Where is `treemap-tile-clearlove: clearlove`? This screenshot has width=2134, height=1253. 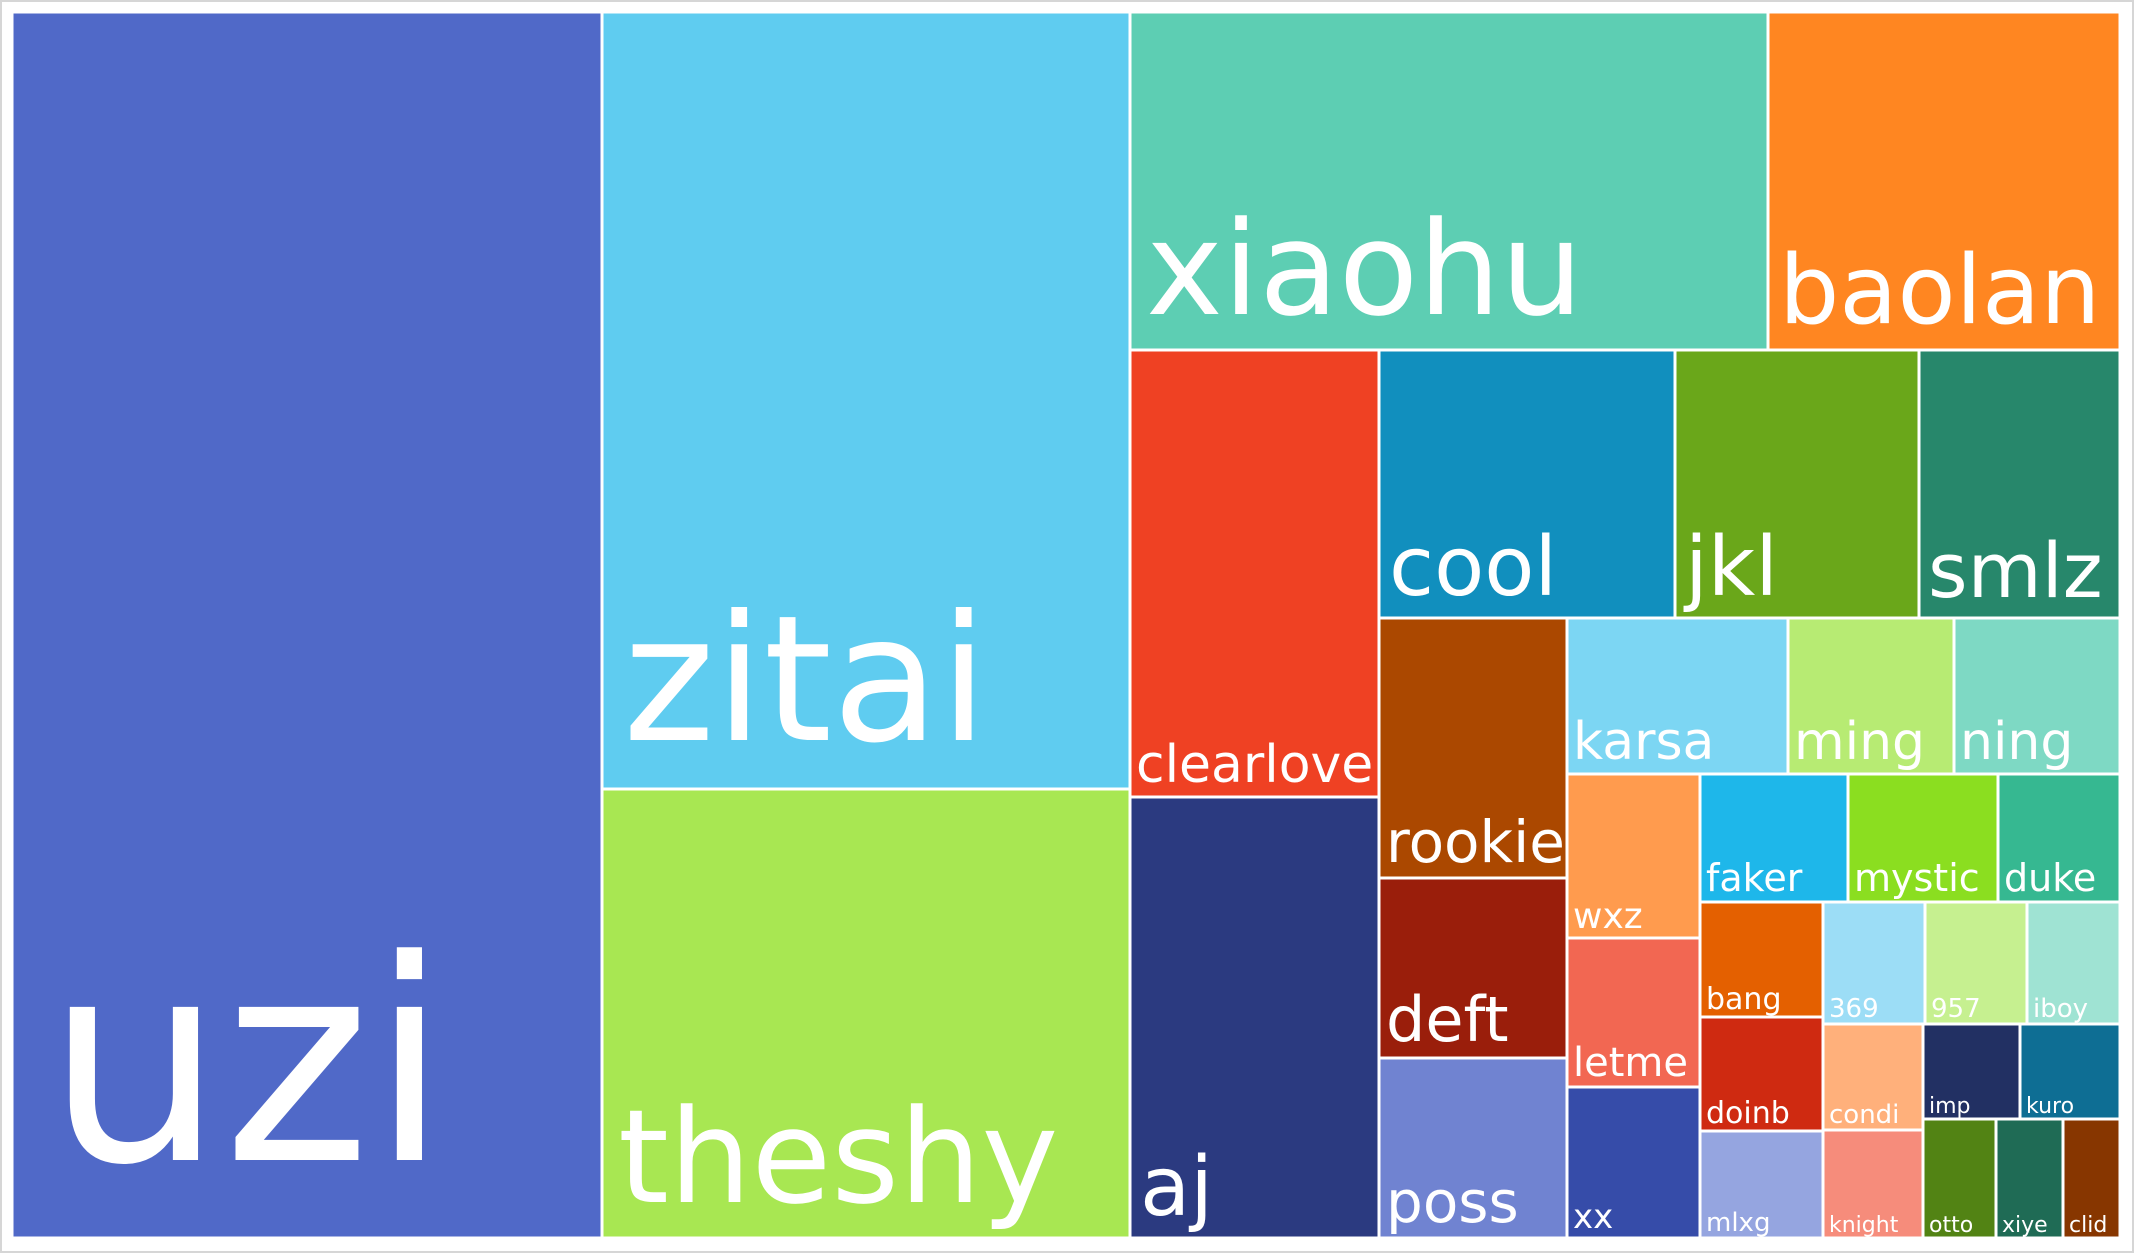 treemap-tile-clearlove: clearlove is located at coordinates (1254, 573).